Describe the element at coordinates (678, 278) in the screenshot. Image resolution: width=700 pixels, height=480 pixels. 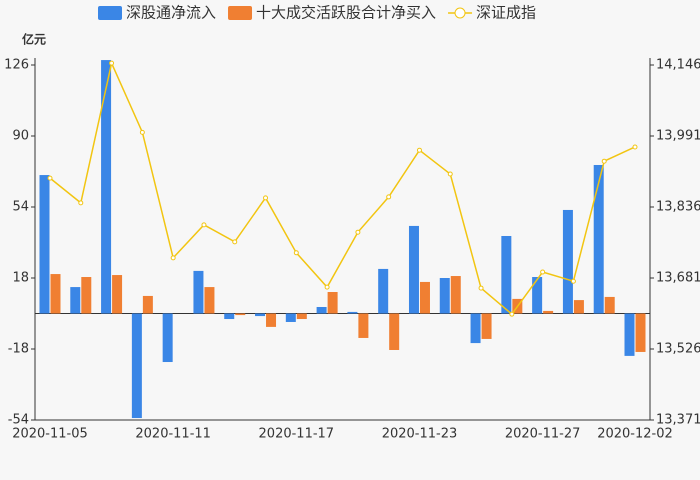
I see `y2-tick-label: 13,681` at that location.